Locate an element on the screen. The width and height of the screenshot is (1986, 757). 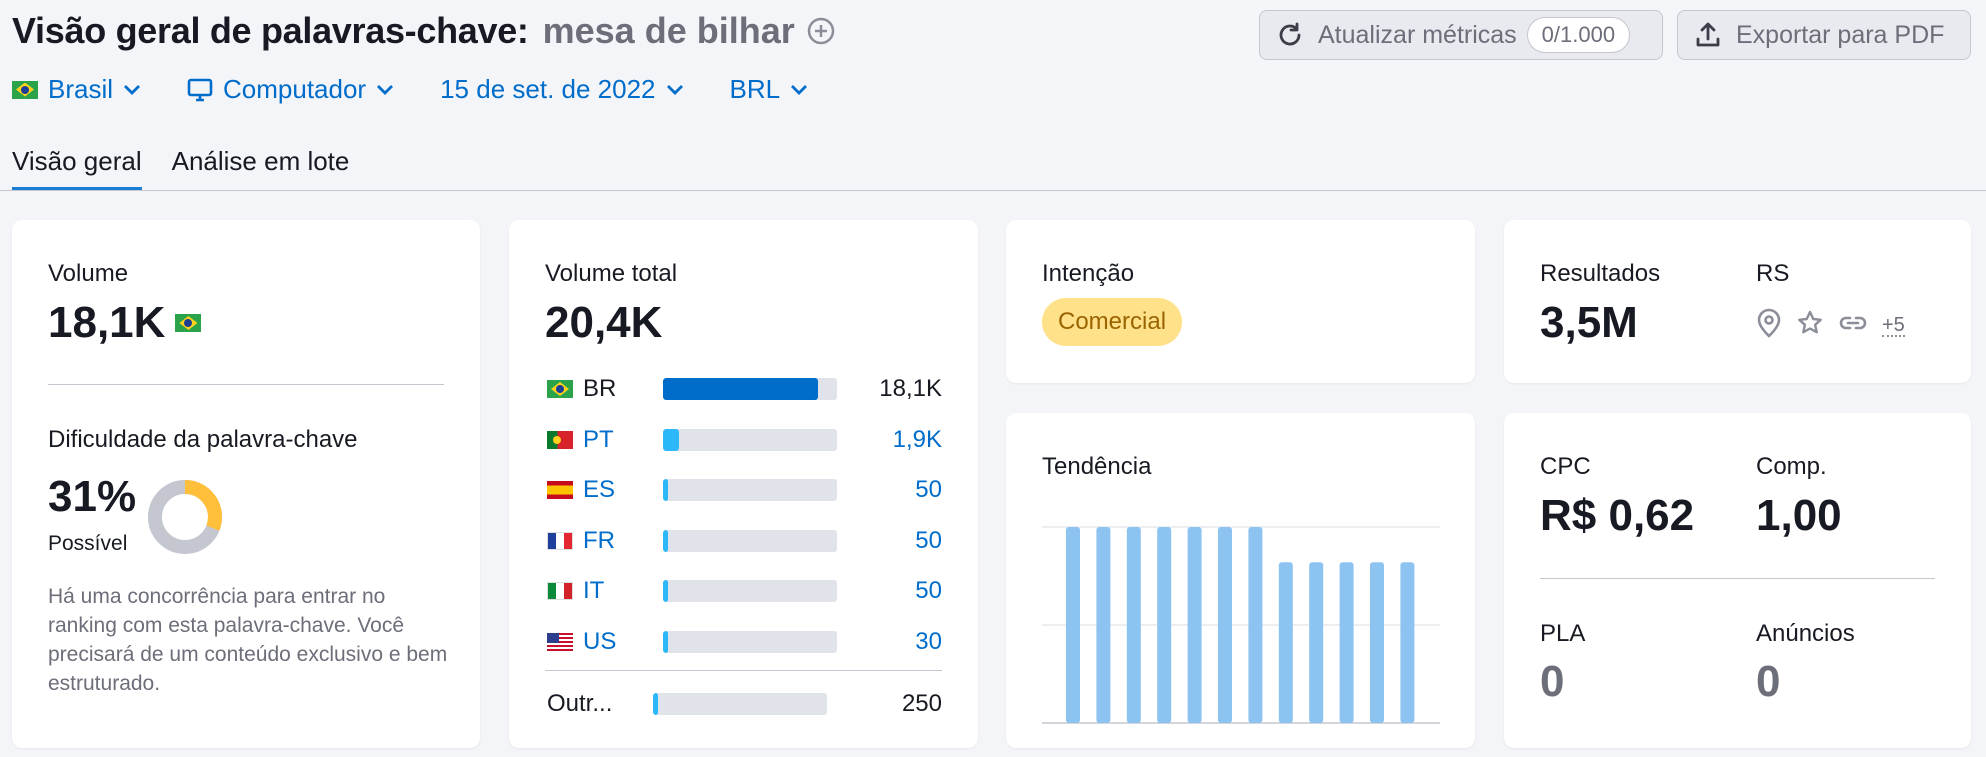
country-row-pt: PT 1,9K is located at coordinates (744, 440).